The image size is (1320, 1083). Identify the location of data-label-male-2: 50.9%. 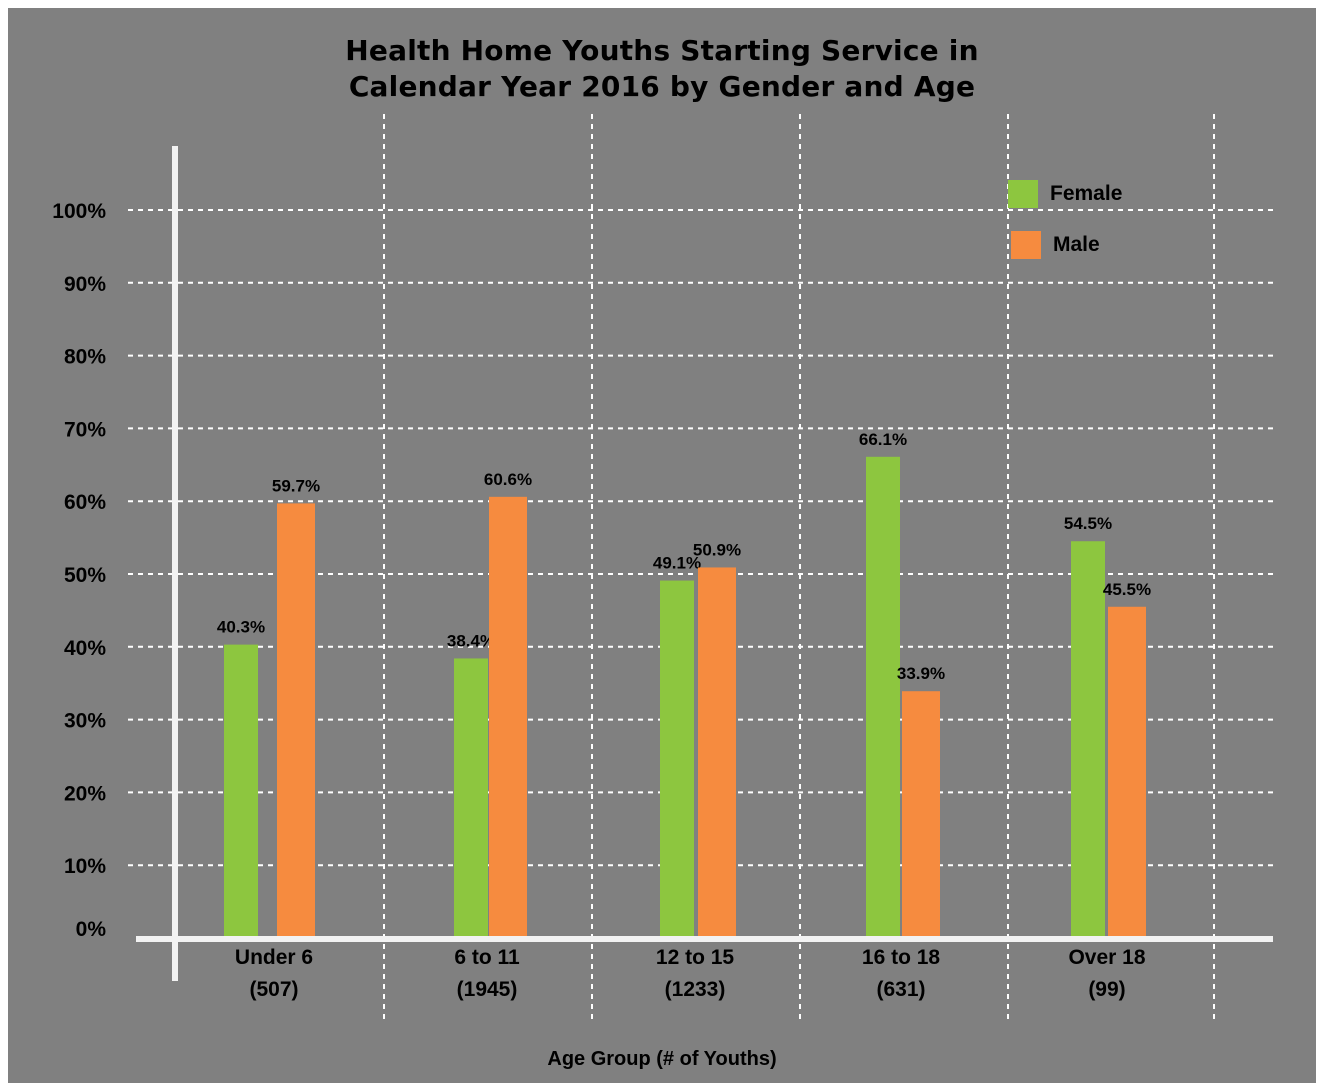
(717, 549).